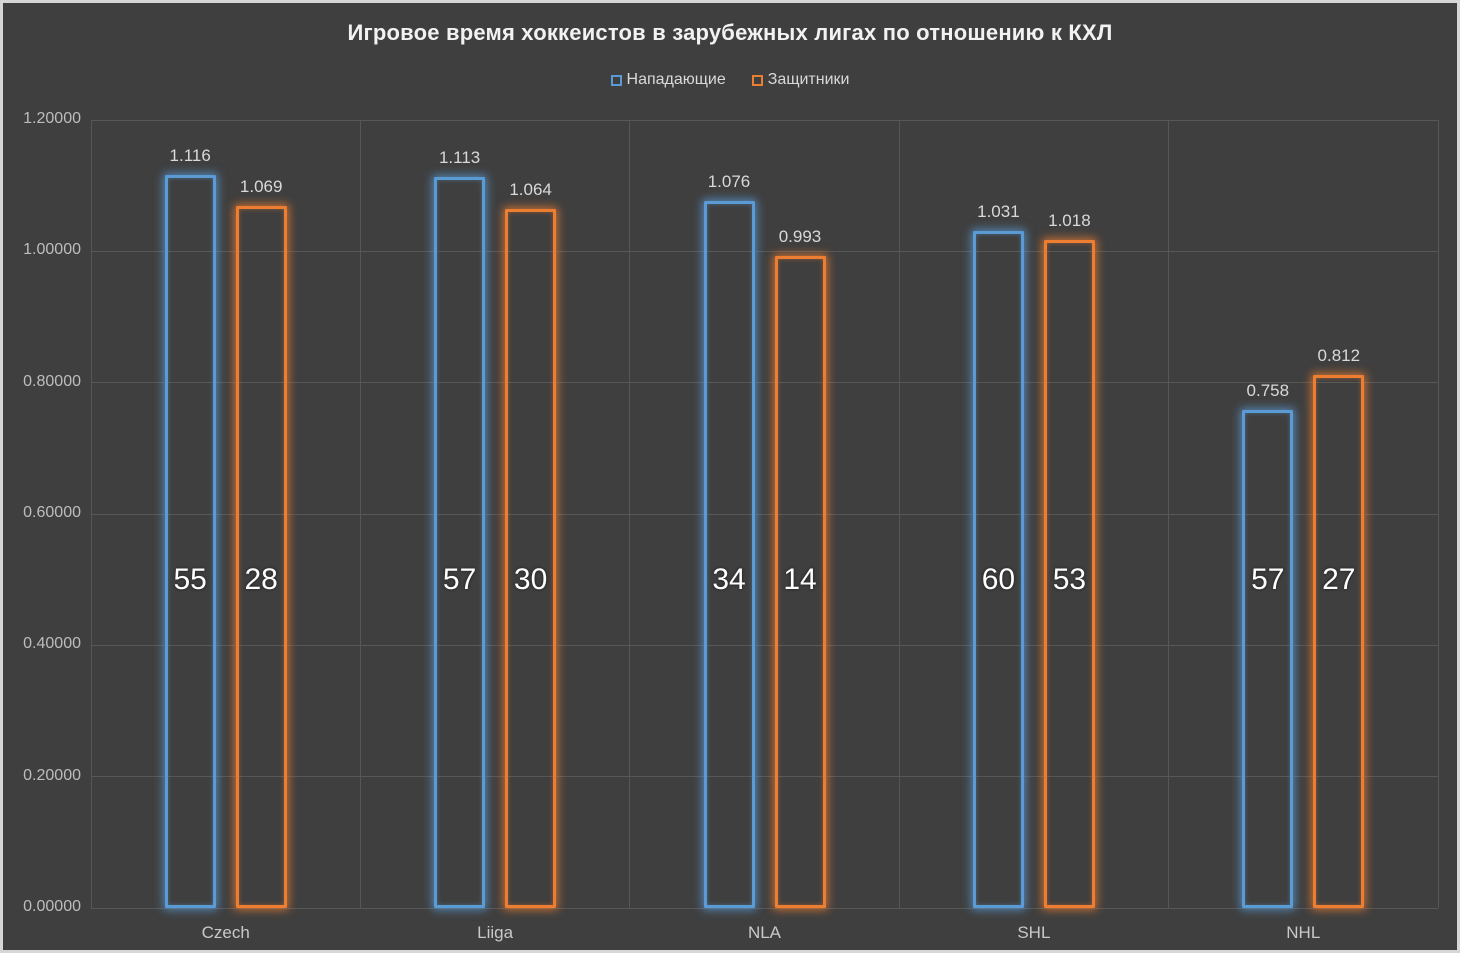  Describe the element at coordinates (676, 79) in the screenshot. I see `legend-label: Нападающие` at that location.